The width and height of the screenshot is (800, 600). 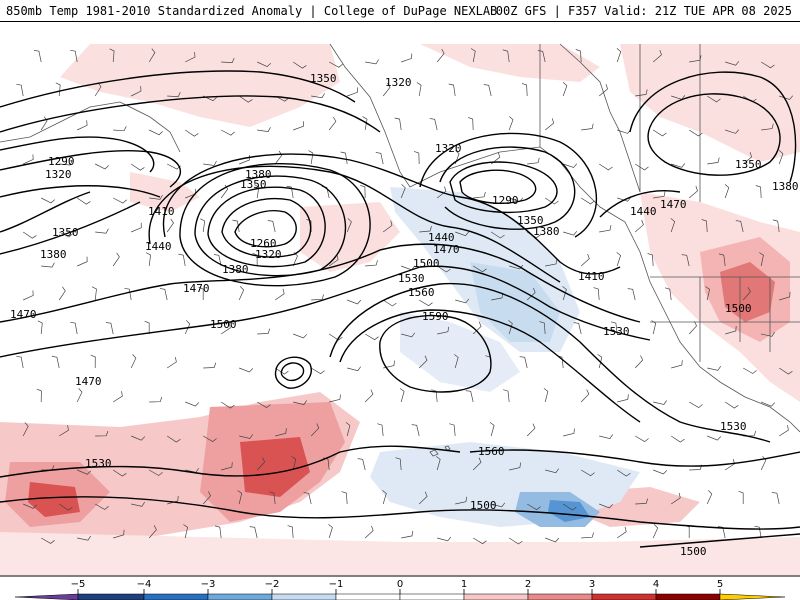 What do you see at coordinates (440, 451) in the screenshot?
I see `hawaii-islands` at bounding box center [440, 451].